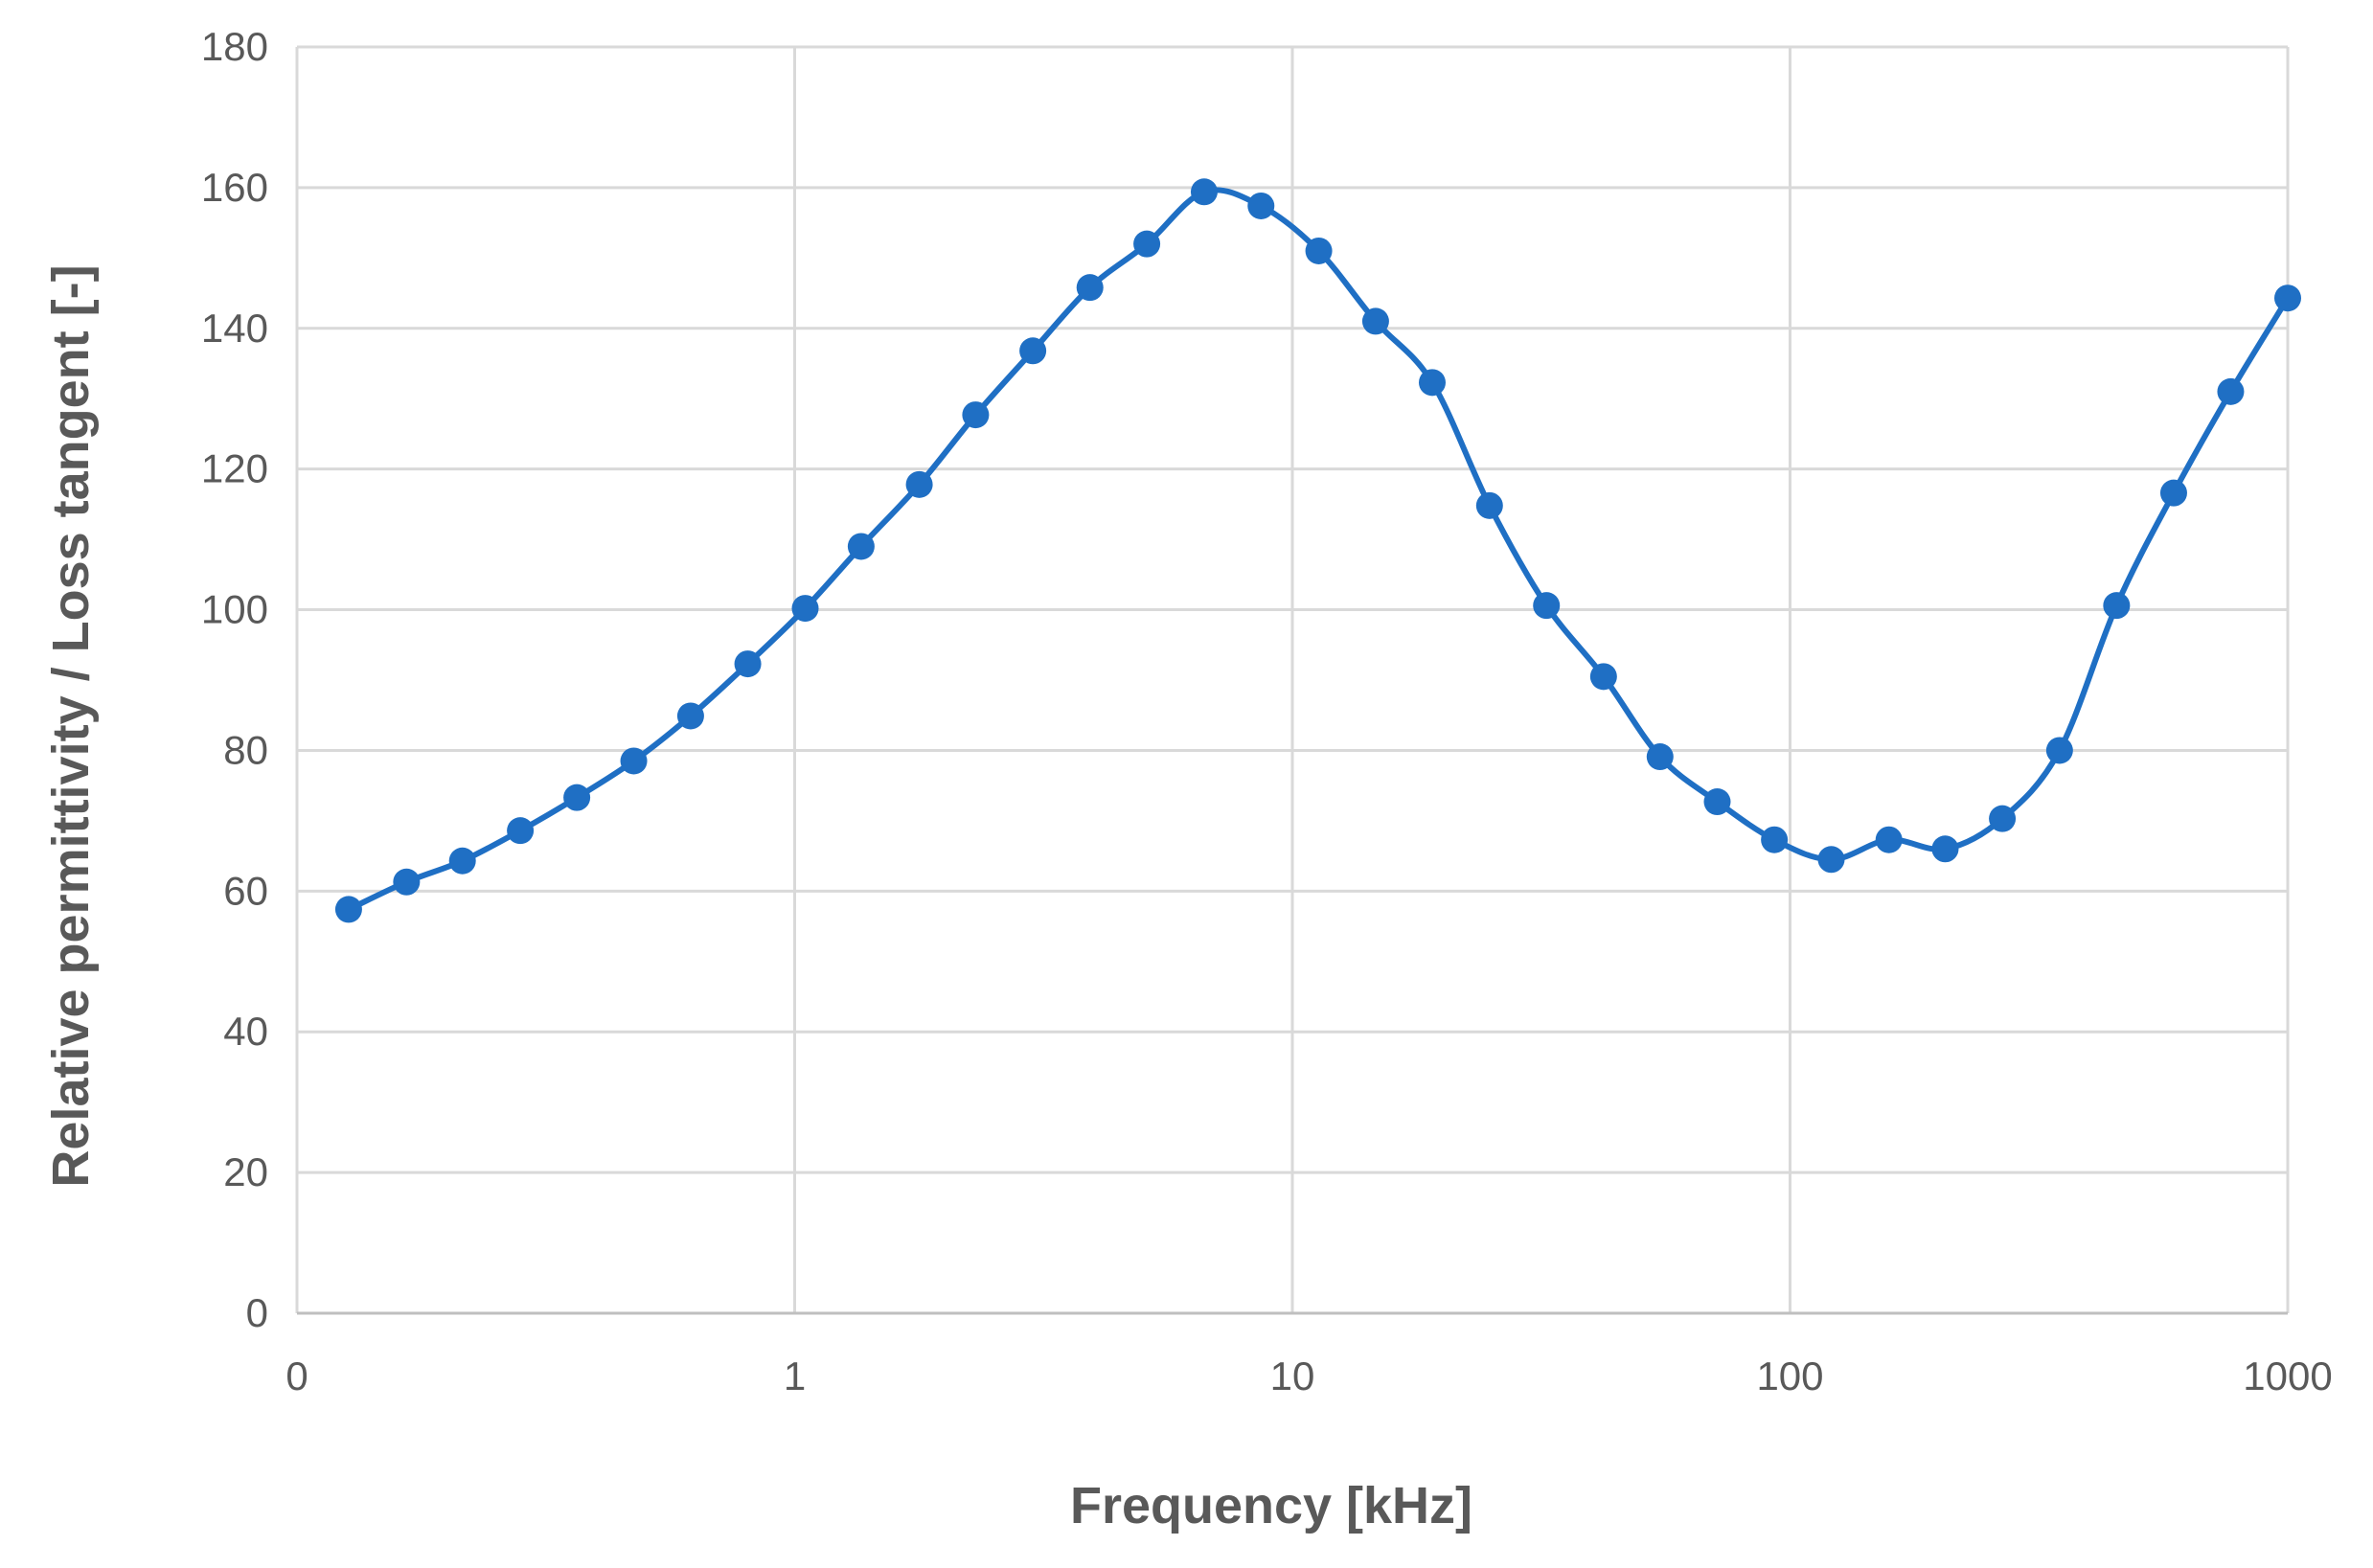 This screenshot has height=1568, width=2373. What do you see at coordinates (795, 1375) in the screenshot?
I see `x-tick-label: 1` at bounding box center [795, 1375].